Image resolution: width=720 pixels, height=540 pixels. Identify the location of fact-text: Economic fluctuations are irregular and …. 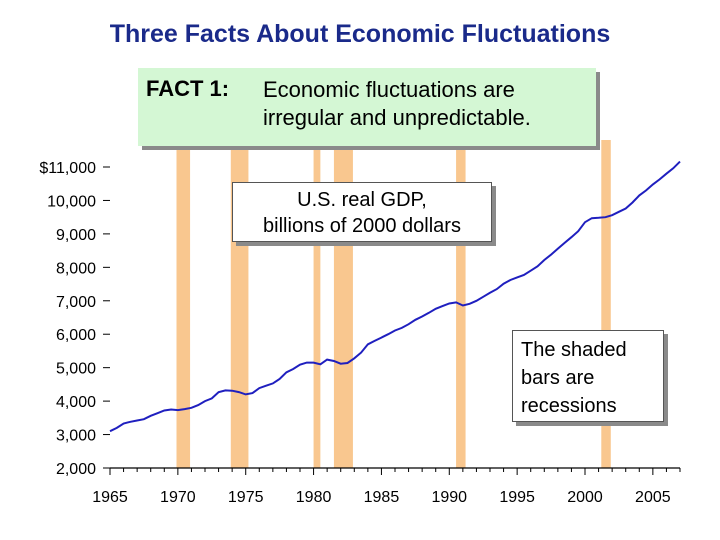
(428, 104).